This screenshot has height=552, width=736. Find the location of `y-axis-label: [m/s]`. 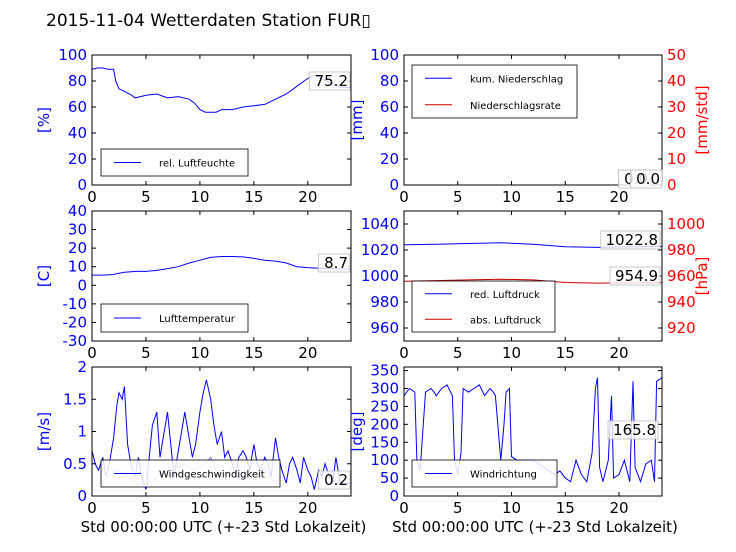

y-axis-label: [m/s] is located at coordinates (44, 431).